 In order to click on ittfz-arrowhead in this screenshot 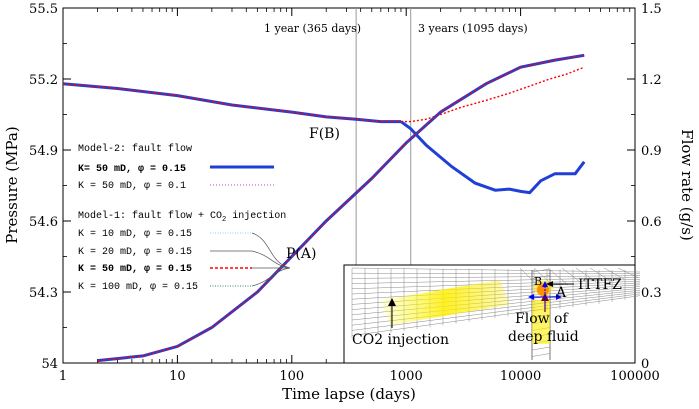, I will do `click(549, 284)`.